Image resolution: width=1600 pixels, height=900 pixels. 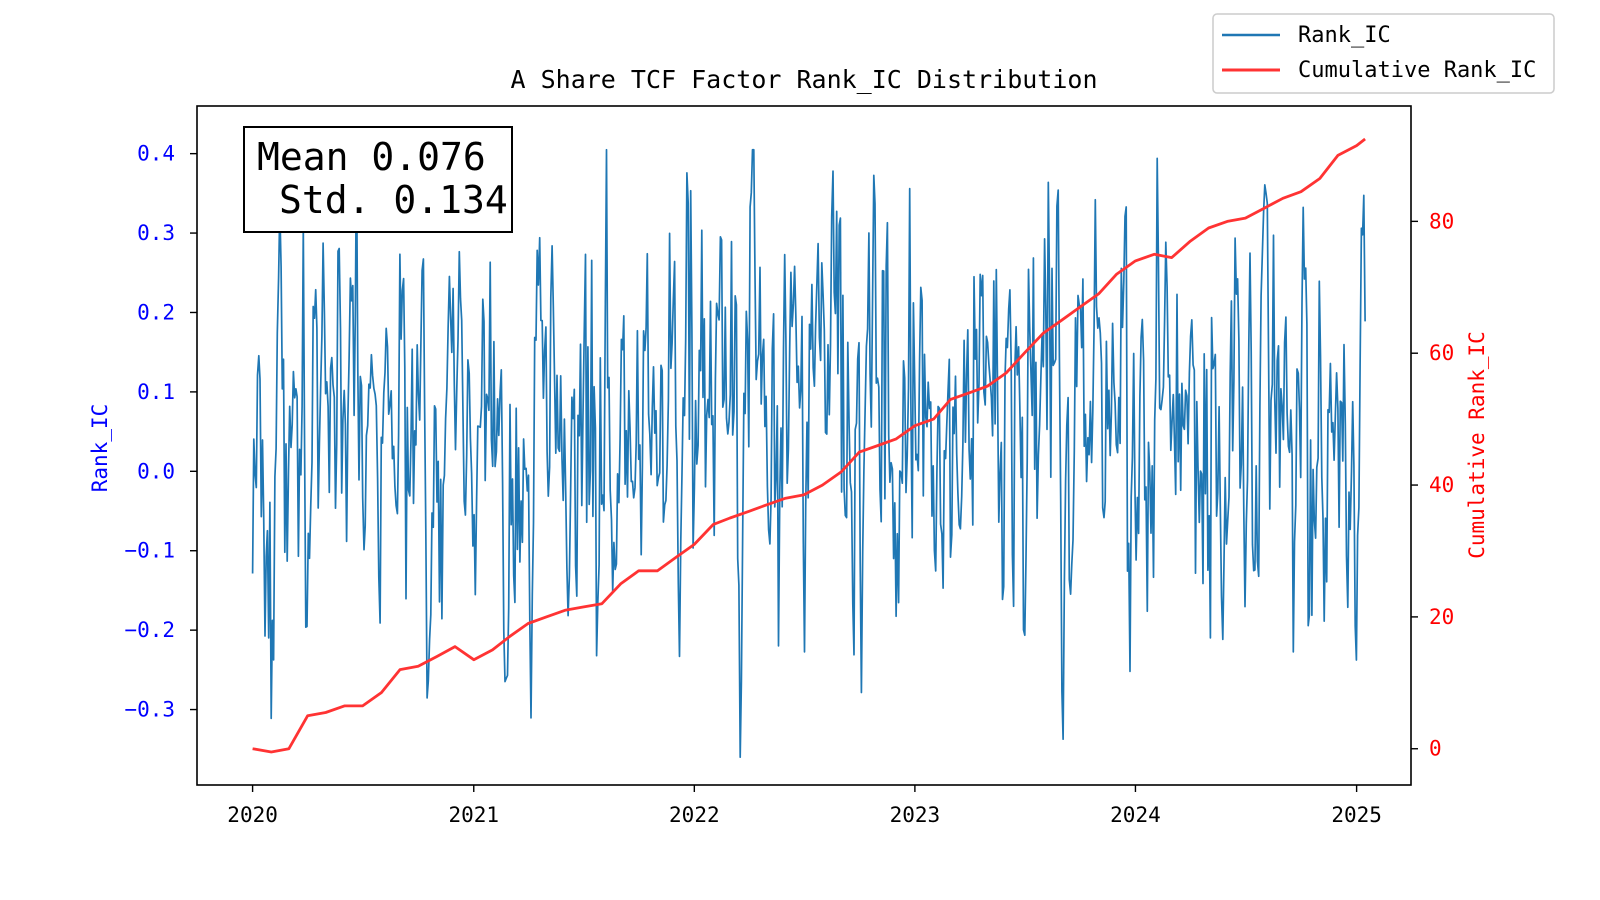 I want to click on left-y-tick-label: −0.3, so click(x=149, y=710).